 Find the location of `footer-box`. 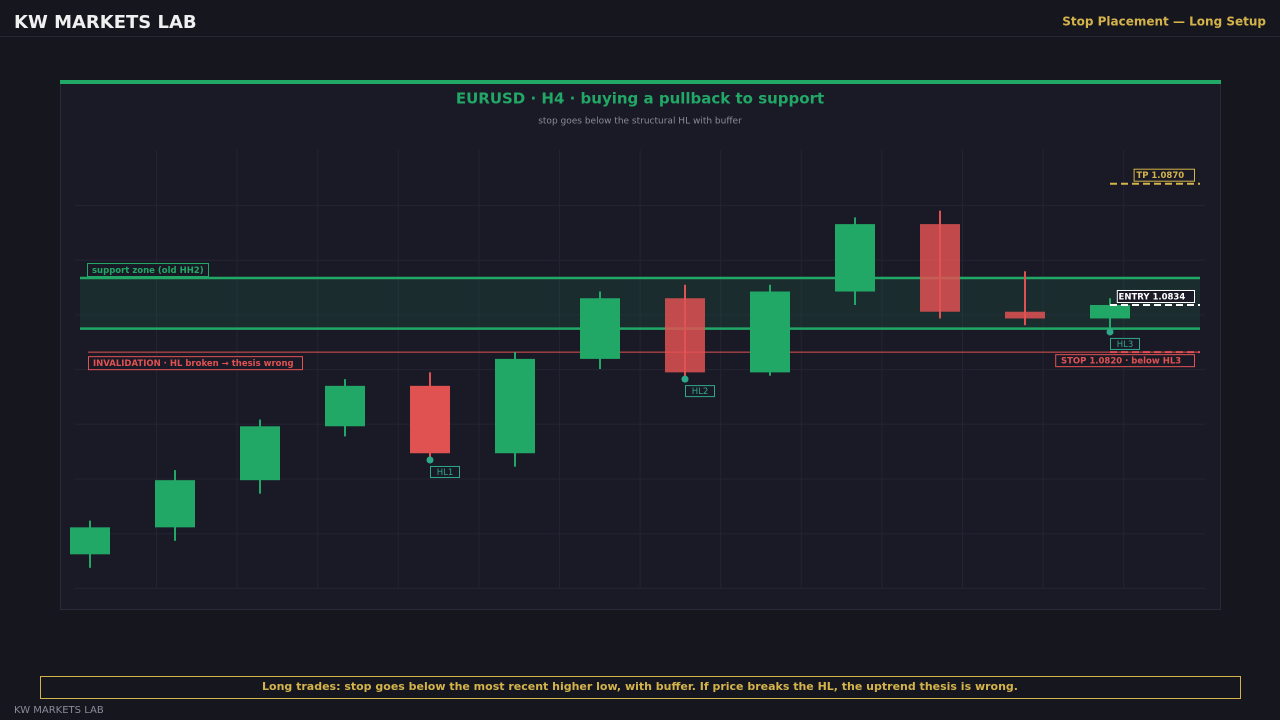

footer-box is located at coordinates (640, 687).